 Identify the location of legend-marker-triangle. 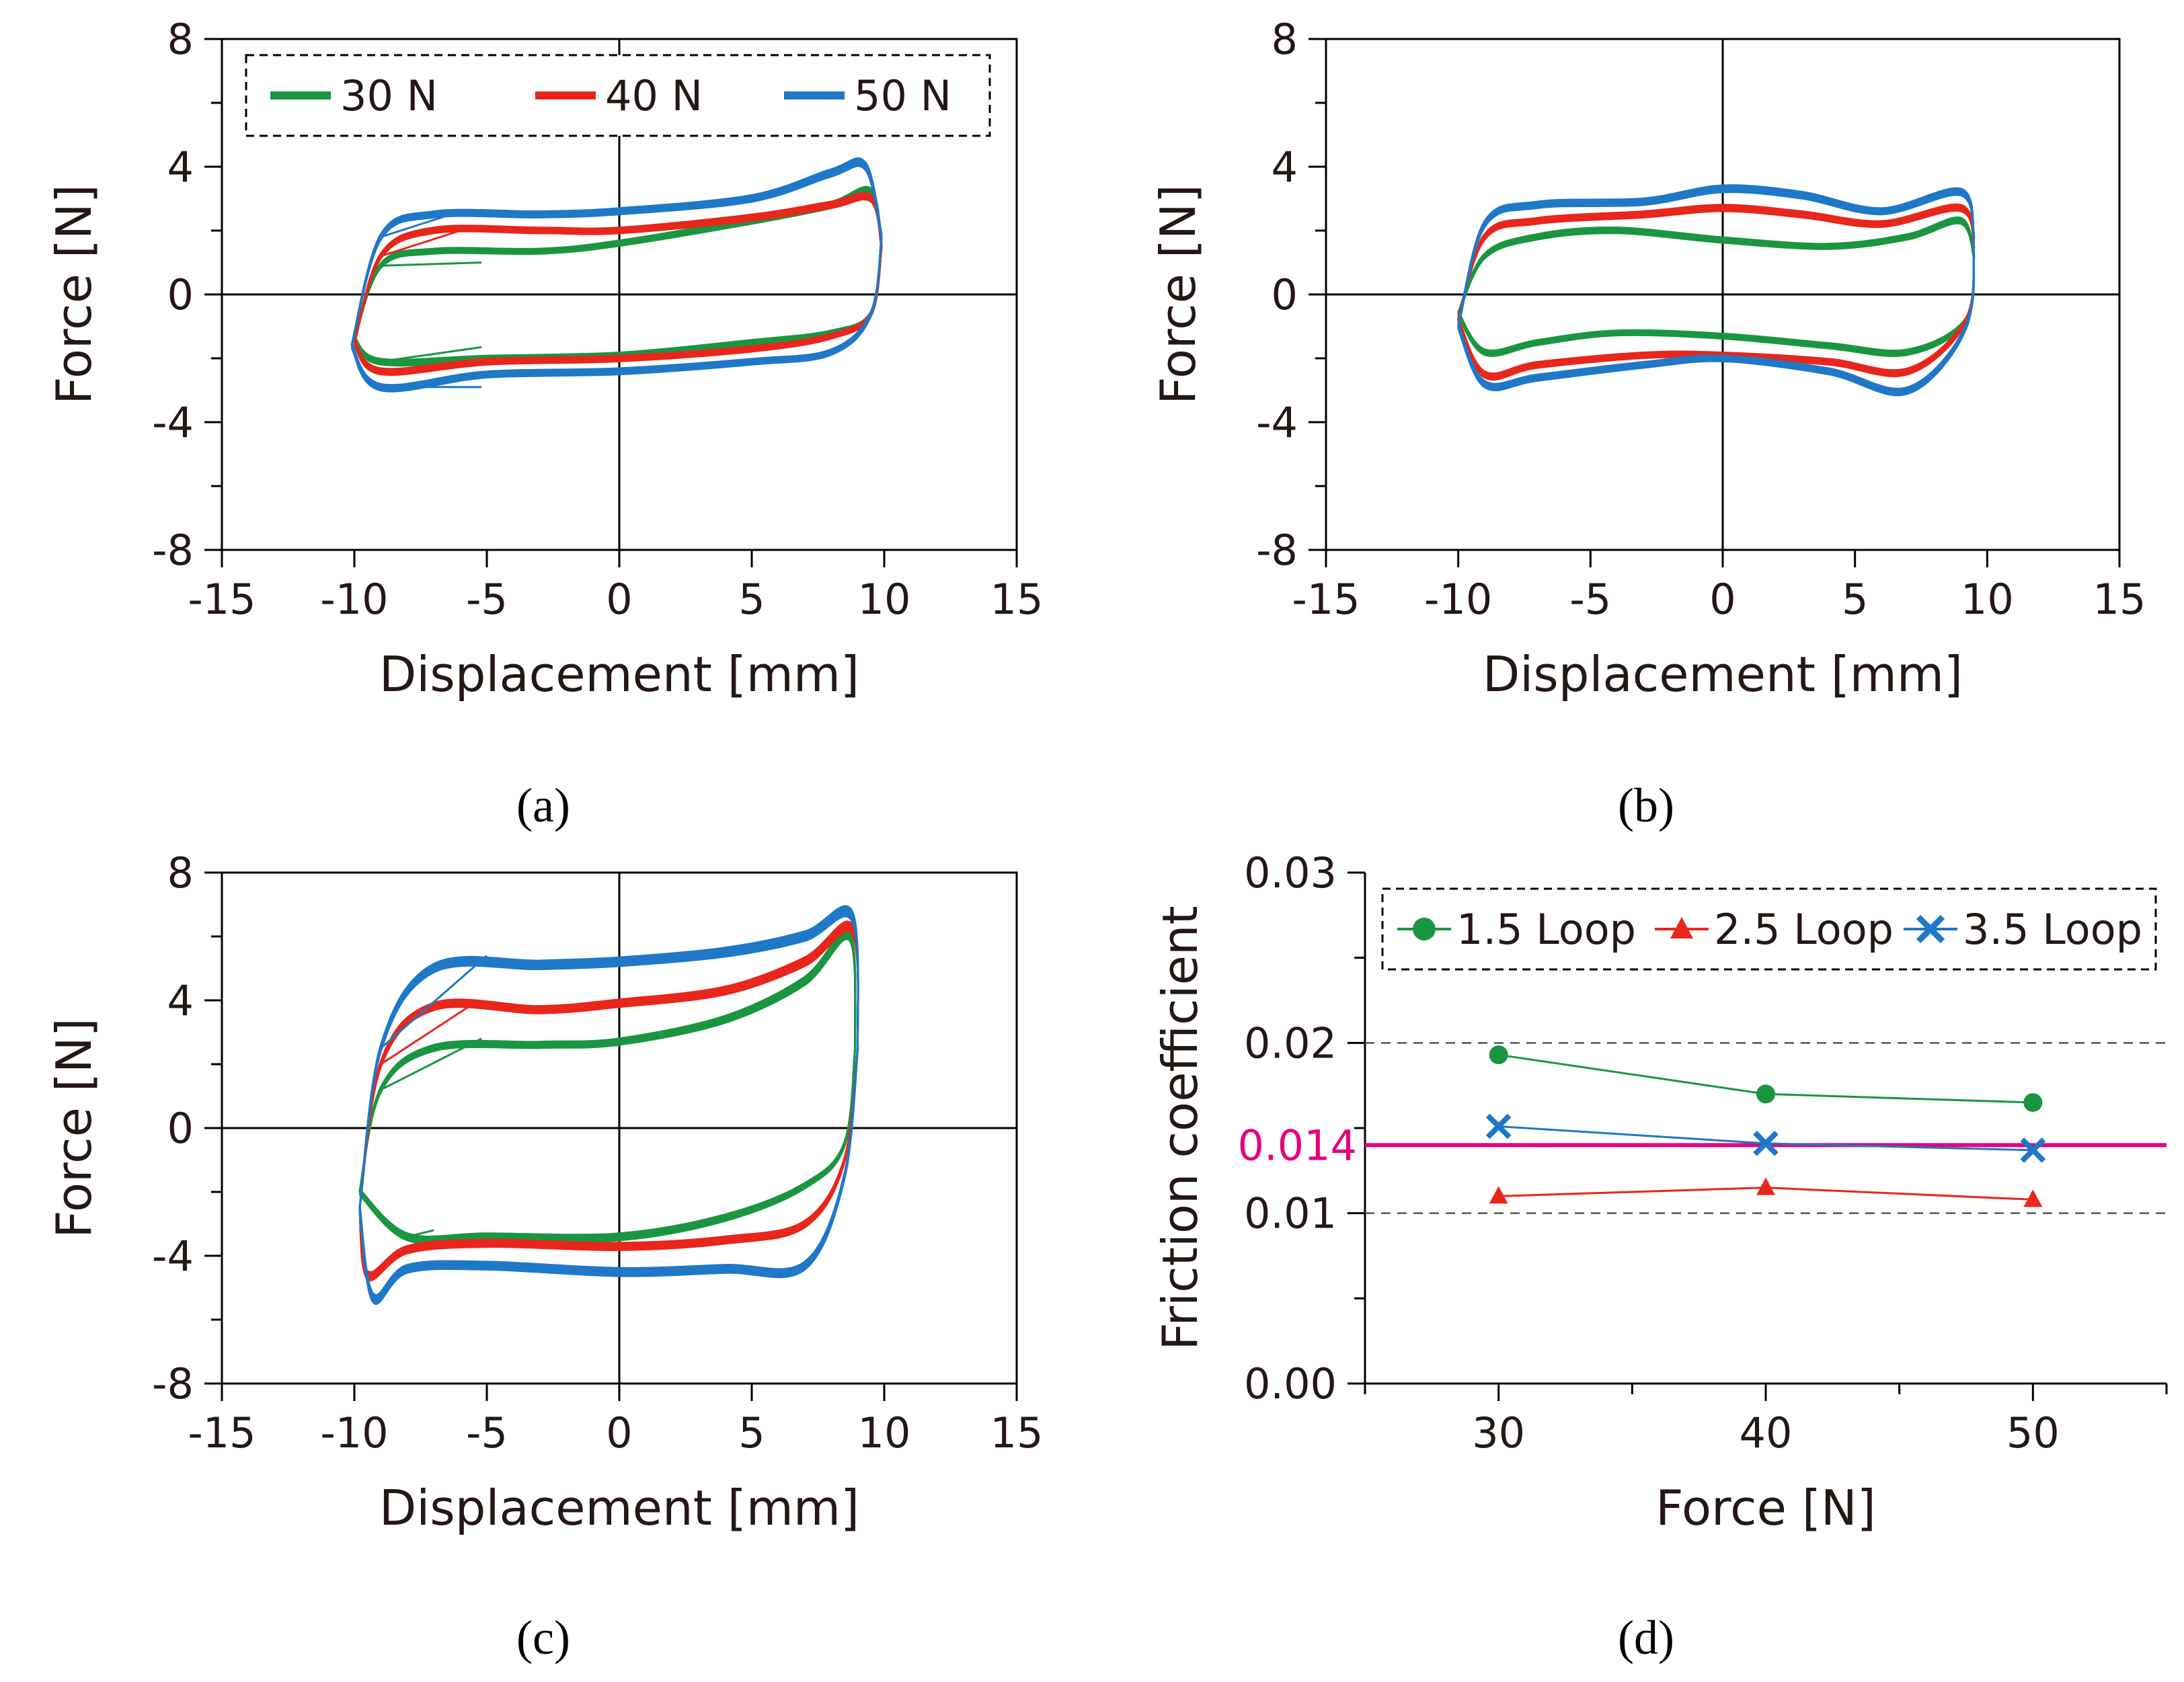
(1681, 927).